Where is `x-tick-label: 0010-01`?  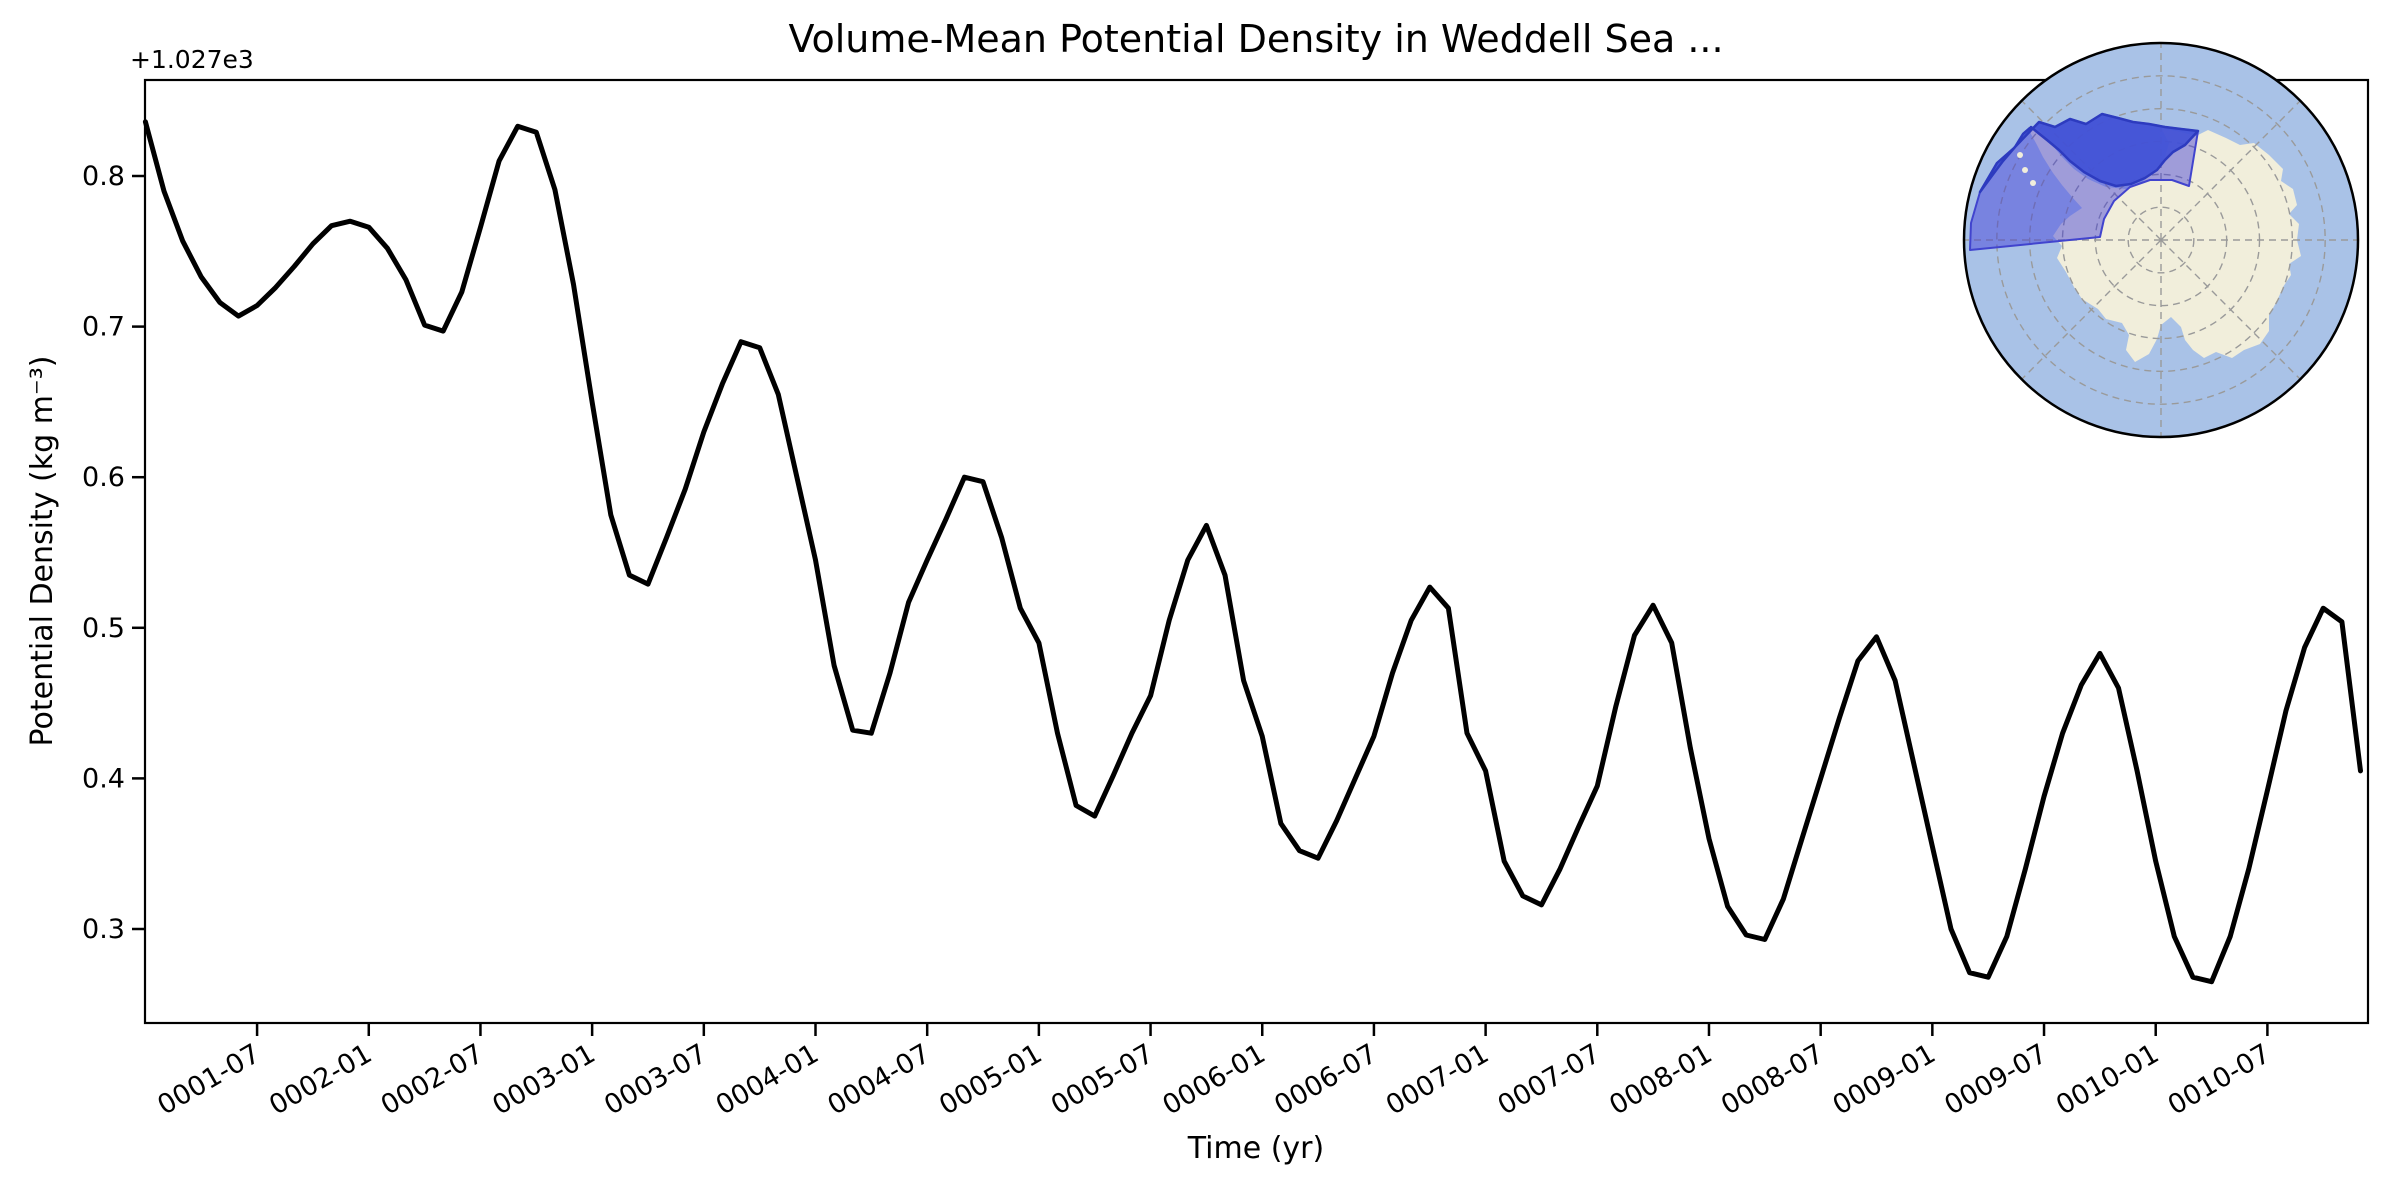
x-tick-label: 0010-01 is located at coordinates (2107, 1079).